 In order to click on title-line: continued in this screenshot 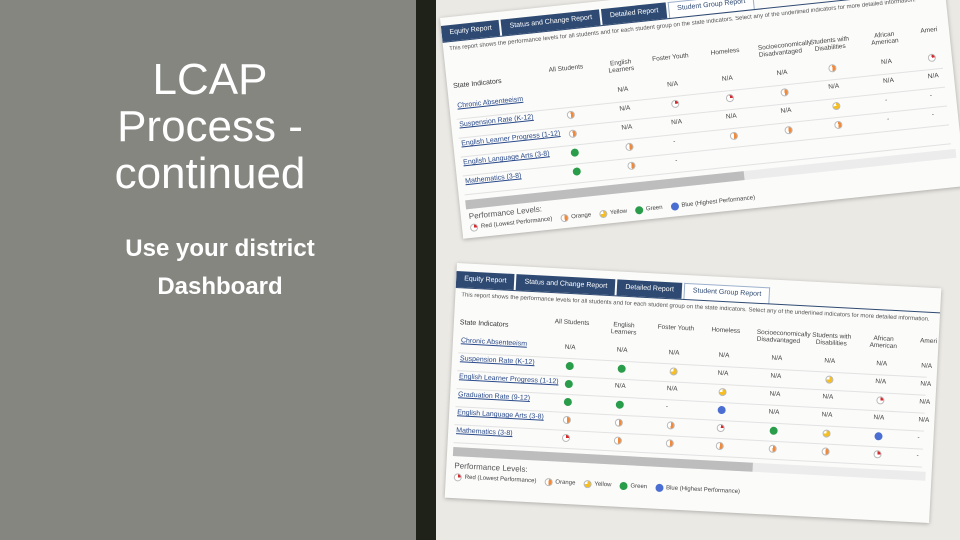, I will do `click(210, 173)`.